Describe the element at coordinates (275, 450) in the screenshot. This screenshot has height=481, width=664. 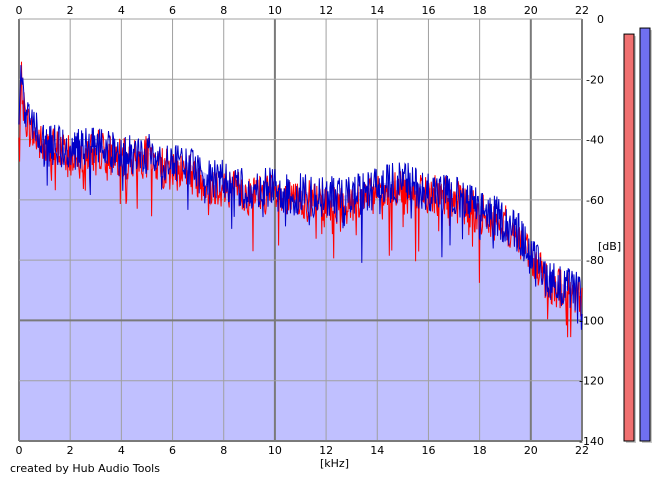
I see `x-tick-label-bottom: 10` at that location.